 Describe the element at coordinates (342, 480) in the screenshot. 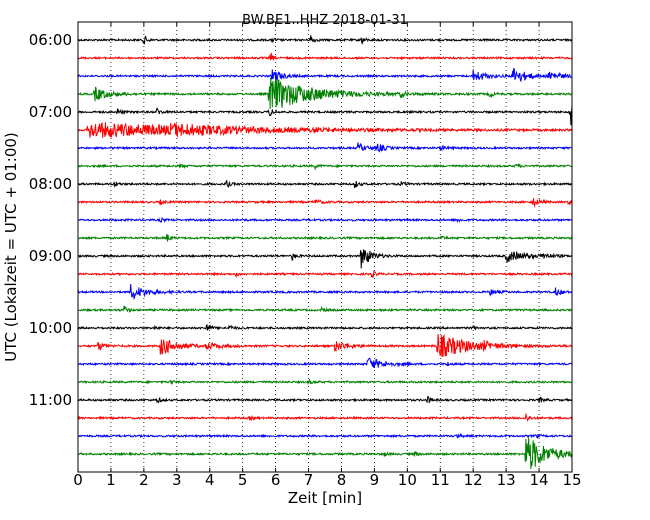

I see `x-tick-label: 8` at that location.